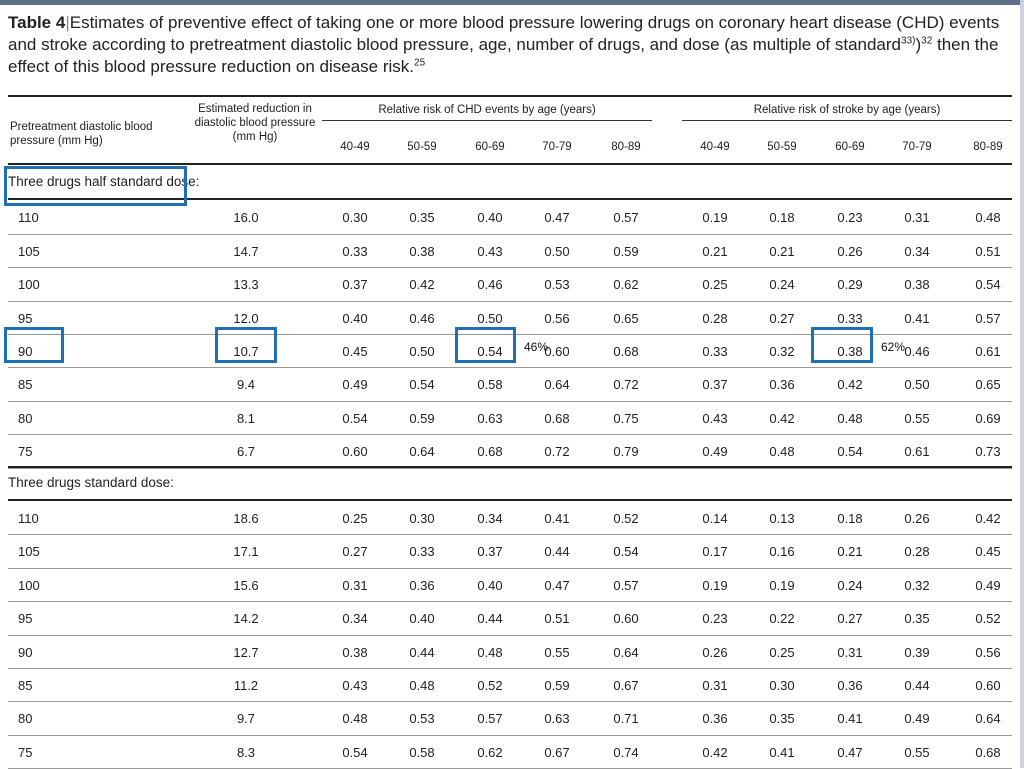 This screenshot has width=1024, height=769. Describe the element at coordinates (908, 41) in the screenshot. I see `caption-sup-1: 33)` at that location.